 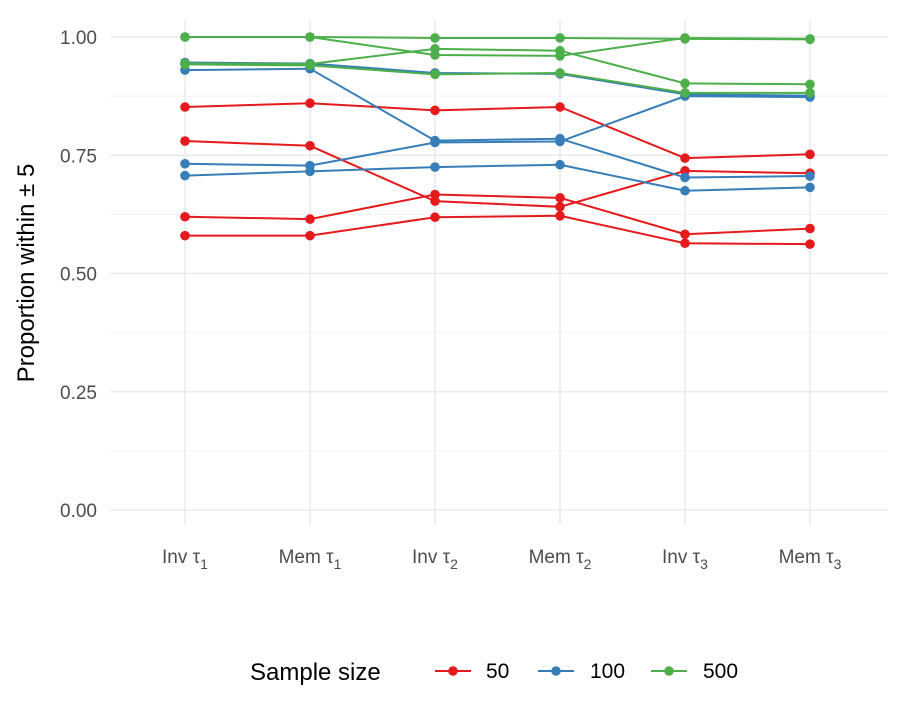 I want to click on y-tick-label: 0.25, so click(x=78, y=393).